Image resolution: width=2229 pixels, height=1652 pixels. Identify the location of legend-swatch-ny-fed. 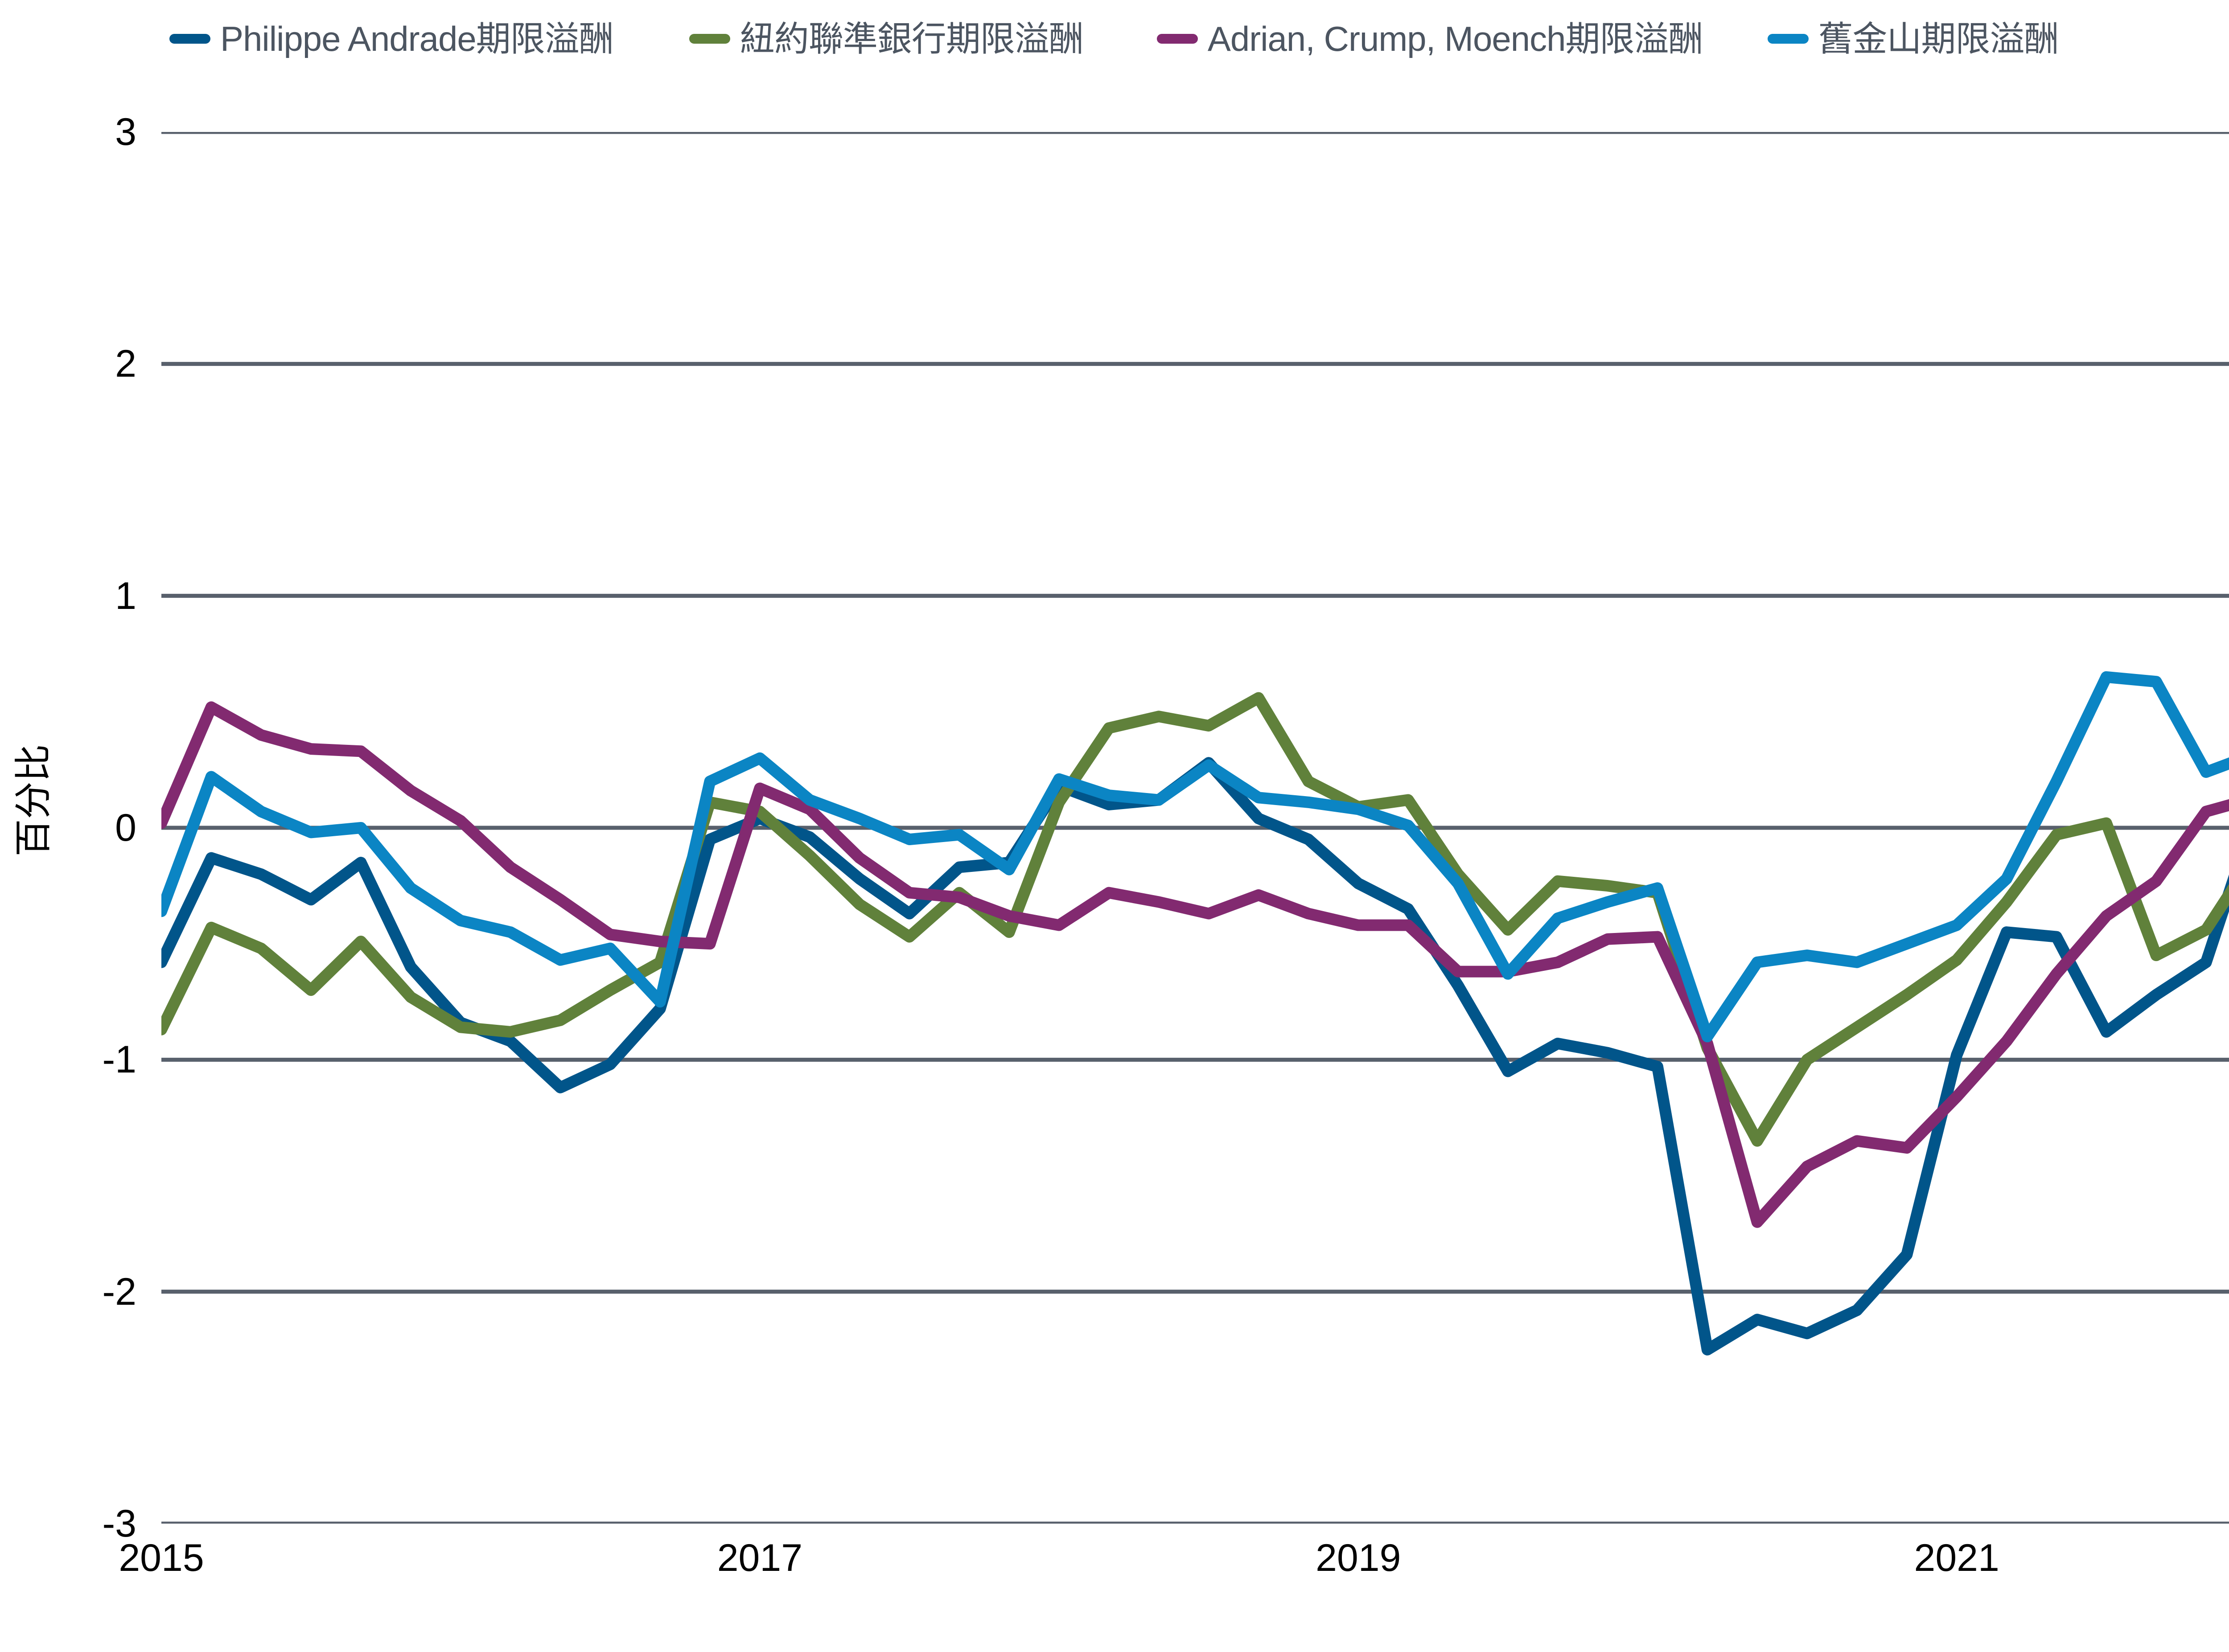
(709, 39).